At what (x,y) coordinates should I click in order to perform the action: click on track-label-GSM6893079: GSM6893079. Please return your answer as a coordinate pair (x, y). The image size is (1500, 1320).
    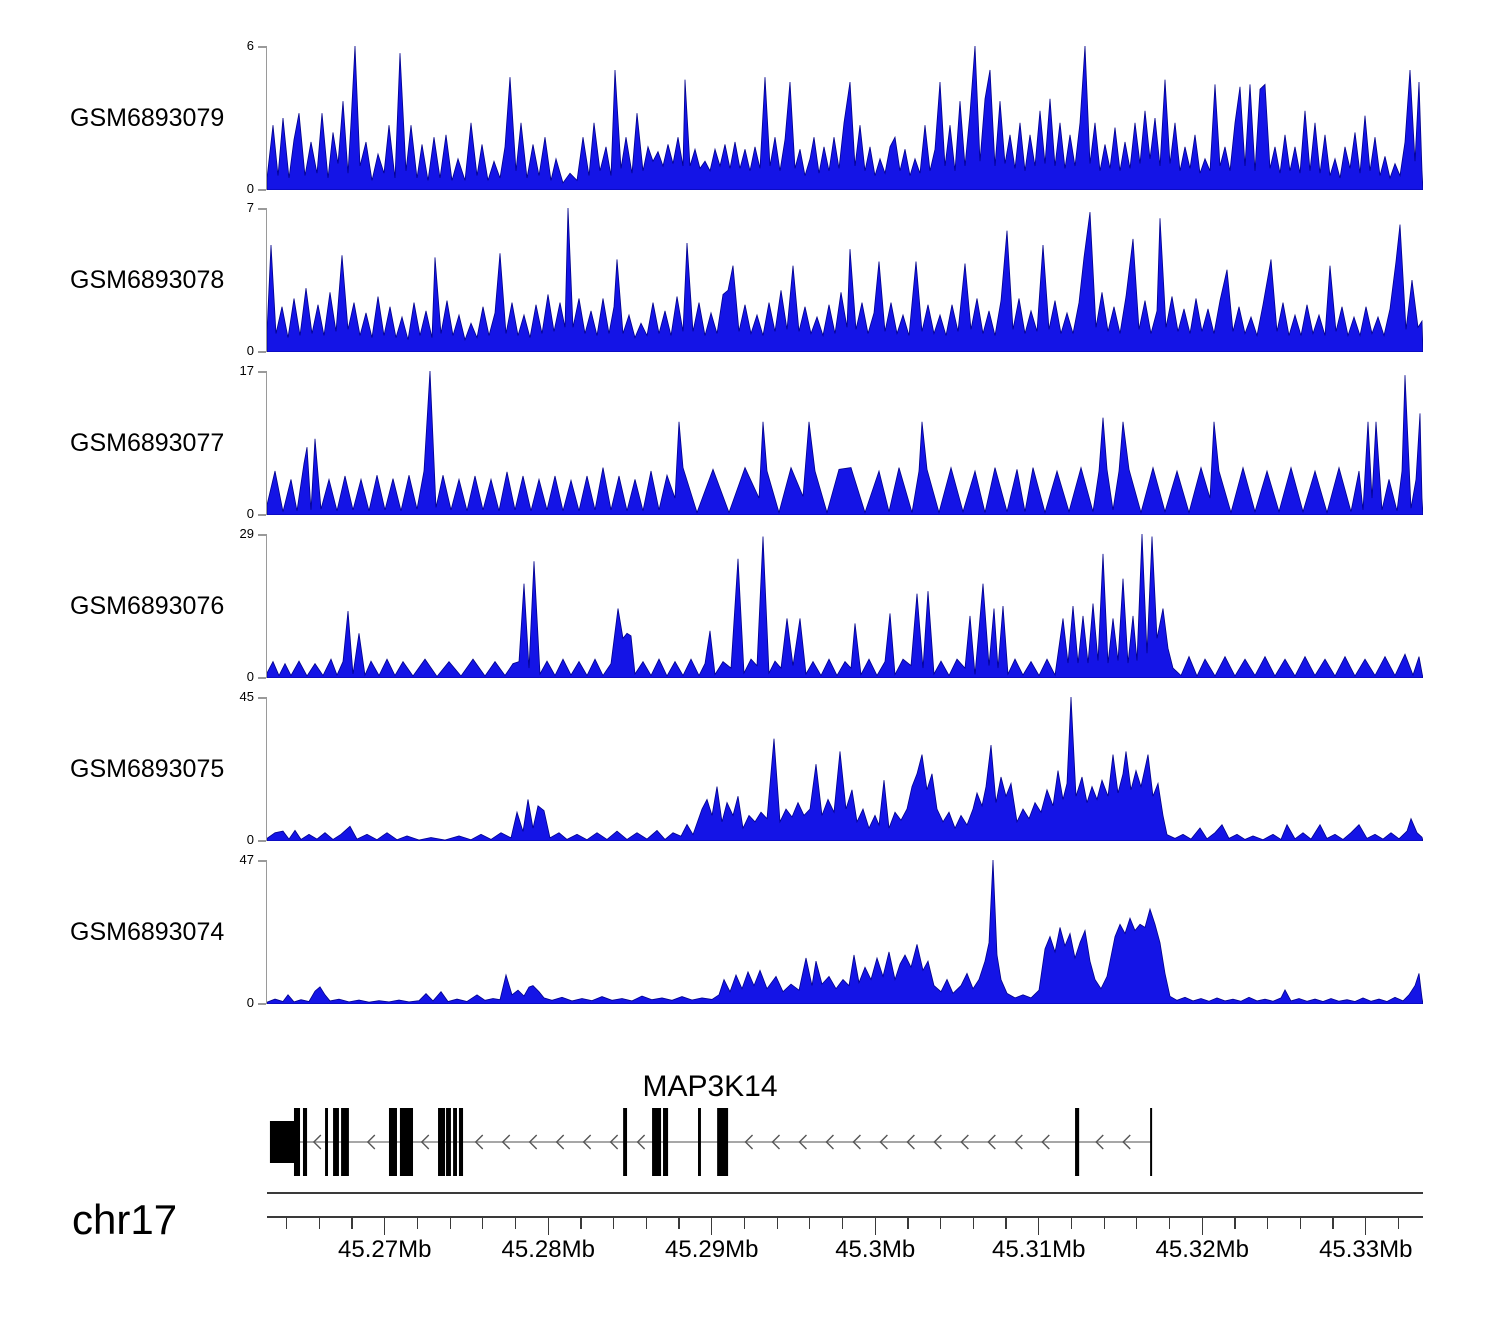
    Looking at the image, I should click on (147, 118).